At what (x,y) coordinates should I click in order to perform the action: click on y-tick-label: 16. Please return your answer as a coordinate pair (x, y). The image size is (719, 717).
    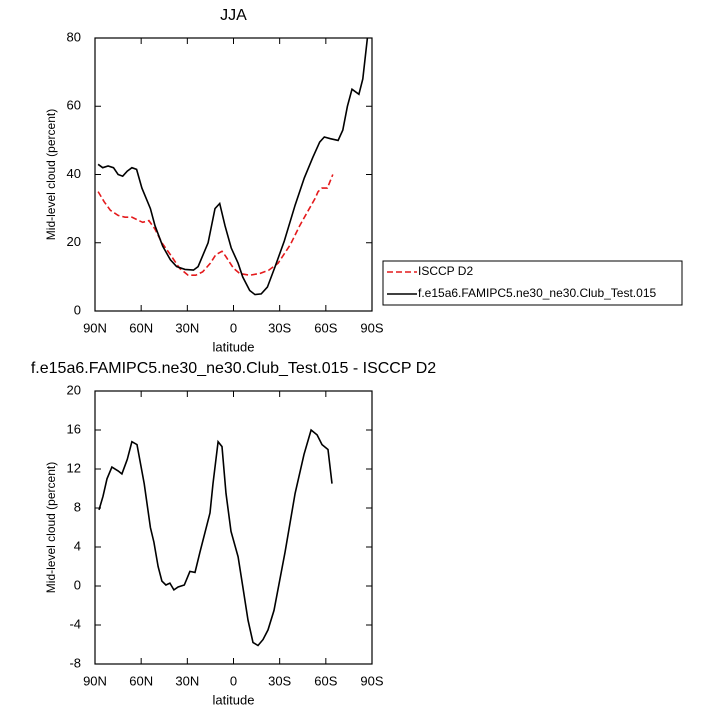
    Looking at the image, I should click on (74, 428).